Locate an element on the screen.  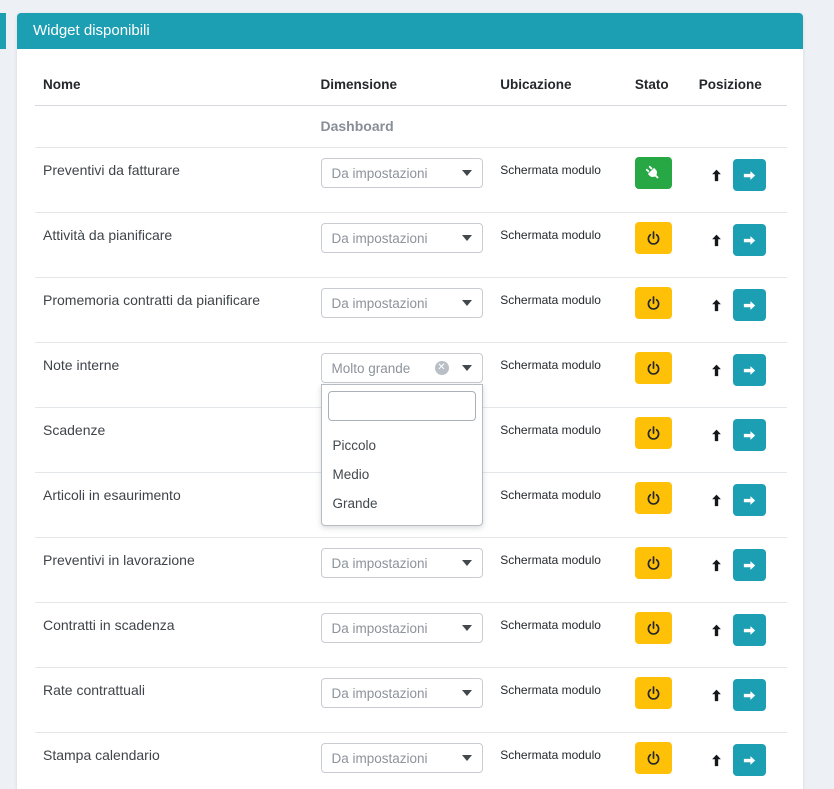
column-header-ubicazione: Ubicazione is located at coordinates (559, 84).